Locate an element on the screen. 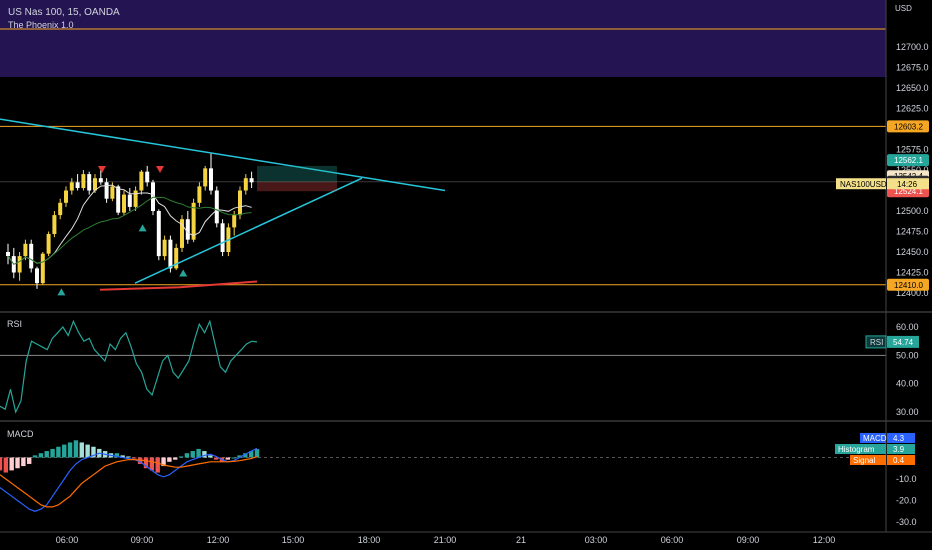  price-label-box is located at coordinates (908, 126).